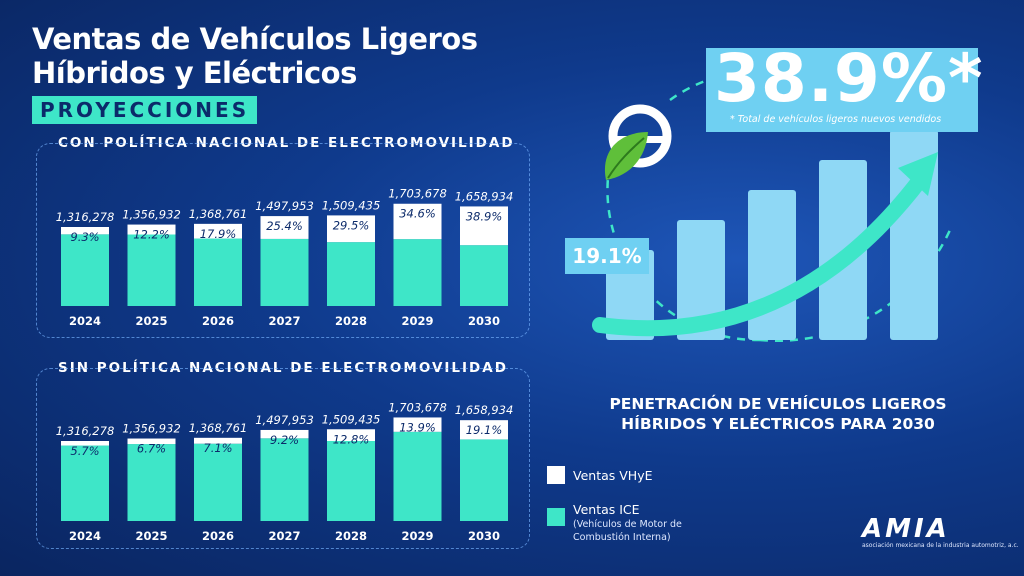  Describe the element at coordinates (85, 483) in the screenshot. I see `chart-2-ice-bar-2024` at that location.